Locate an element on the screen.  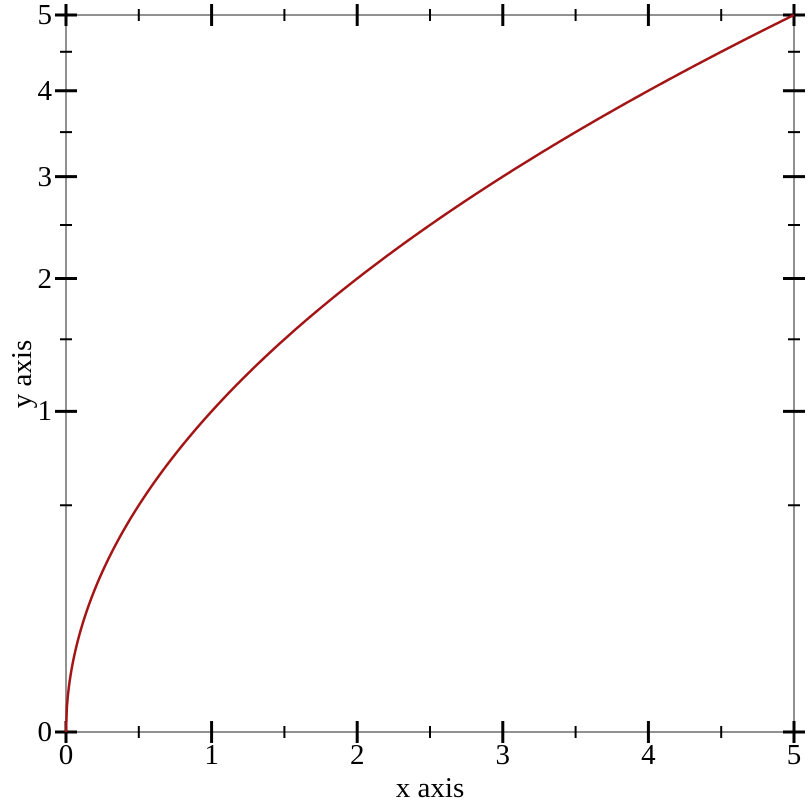
y-axis-title: y axis is located at coordinates (22, 373).